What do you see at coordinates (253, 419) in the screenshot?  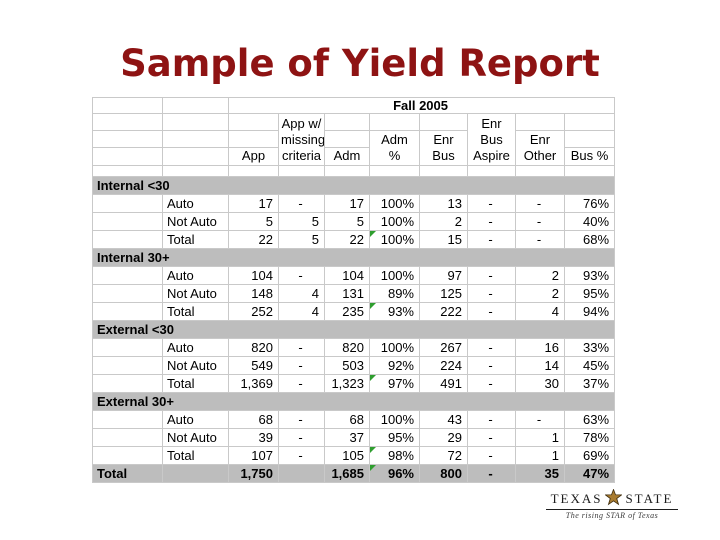 I see `cell-app: 68` at bounding box center [253, 419].